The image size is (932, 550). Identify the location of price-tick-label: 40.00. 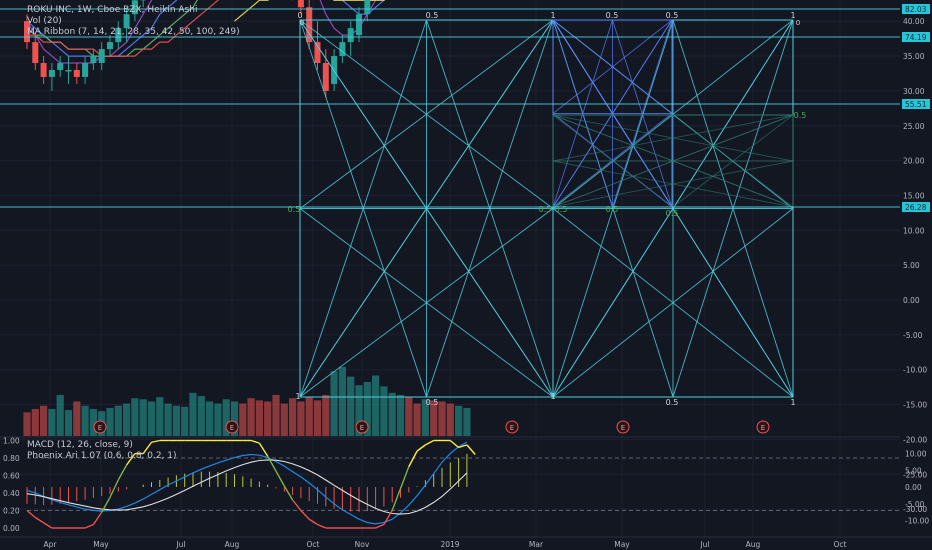
(914, 21).